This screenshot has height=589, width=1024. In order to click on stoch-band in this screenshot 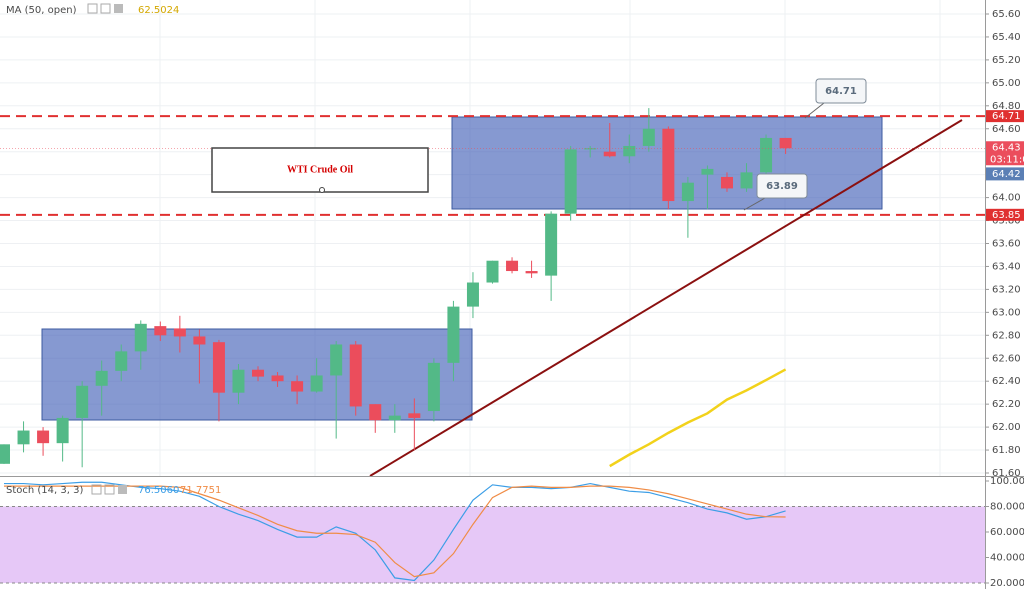, I will do `click(492, 544)`.